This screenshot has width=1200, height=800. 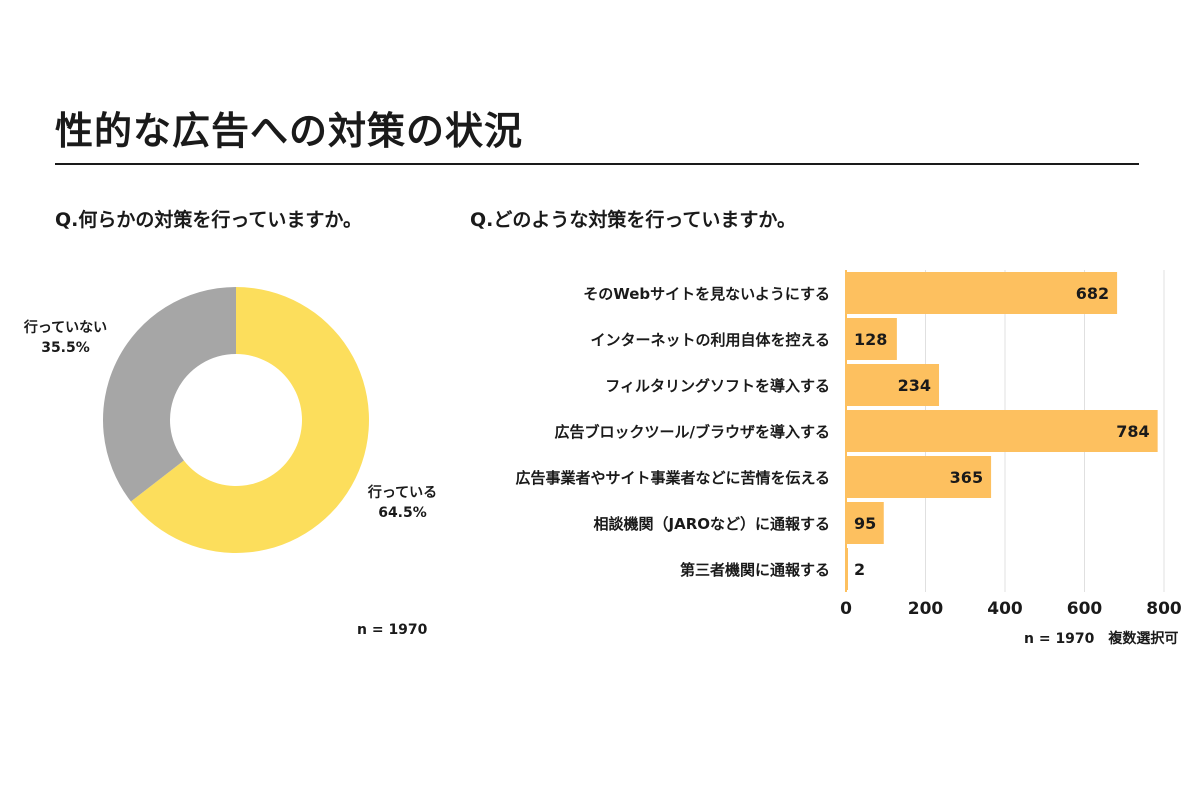 I want to click on category-label-4: 広告事業者やサイト事業者などに苦情を伝える, so click(x=672, y=478).